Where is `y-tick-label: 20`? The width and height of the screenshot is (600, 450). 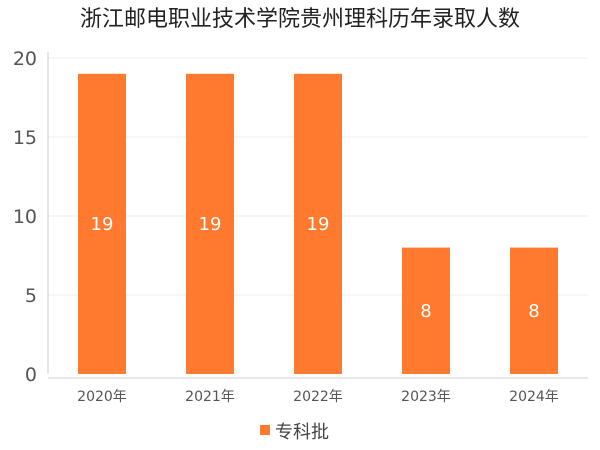
y-tick-label: 20 is located at coordinates (25, 59).